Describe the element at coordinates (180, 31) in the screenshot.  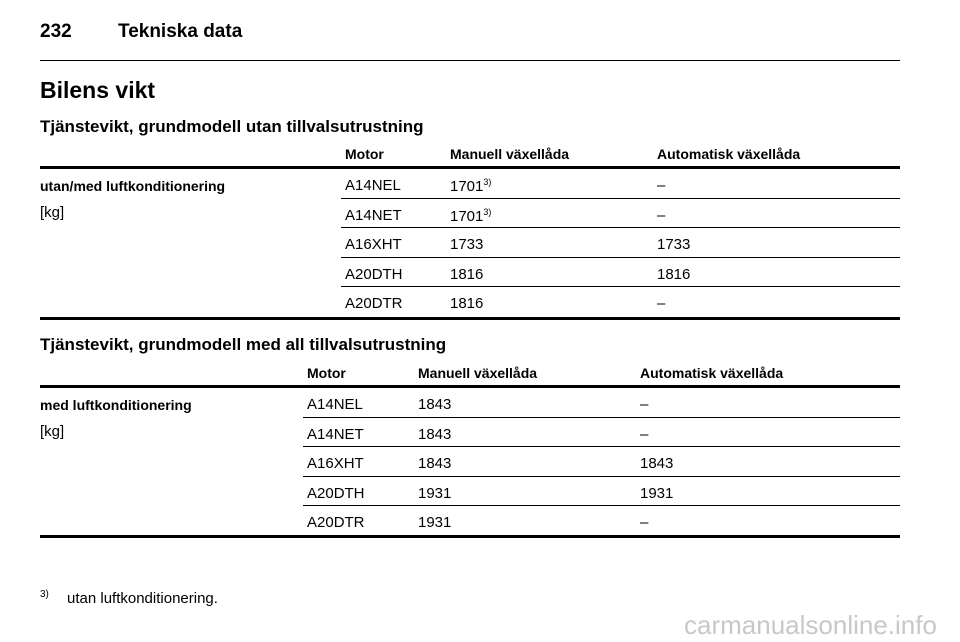
I see `page-title: Tekniska data` at that location.